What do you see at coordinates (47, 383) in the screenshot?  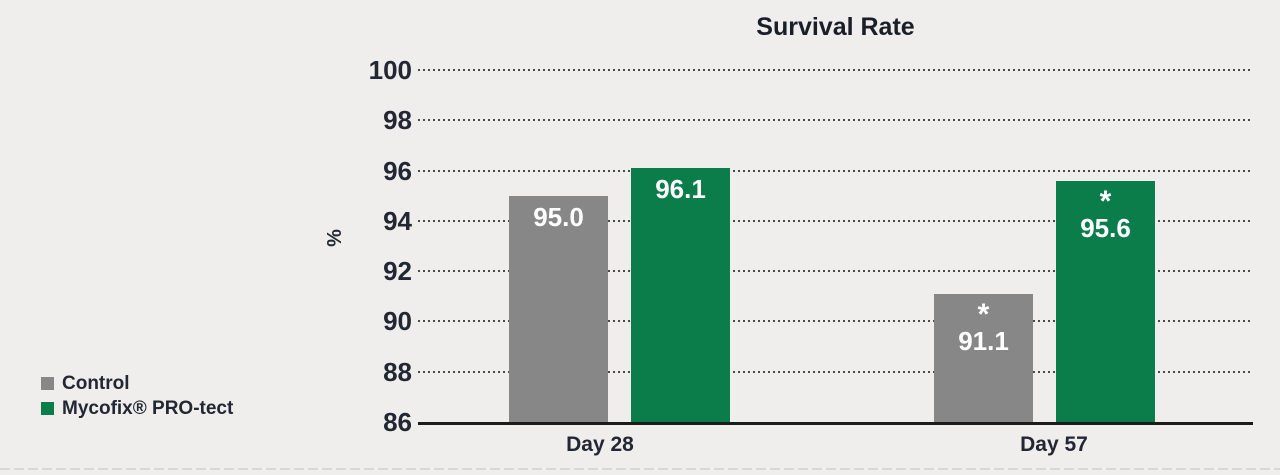 I see `control-color-swatch` at bounding box center [47, 383].